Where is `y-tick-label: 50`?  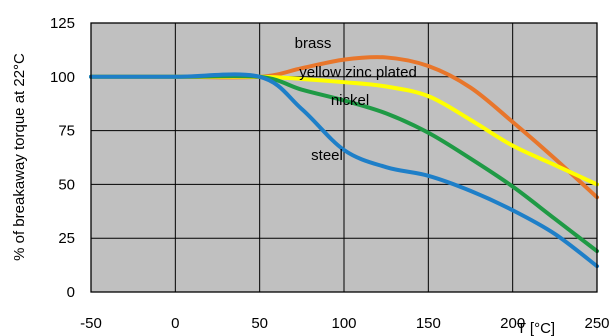
y-tick-label: 50 is located at coordinates (66, 184).